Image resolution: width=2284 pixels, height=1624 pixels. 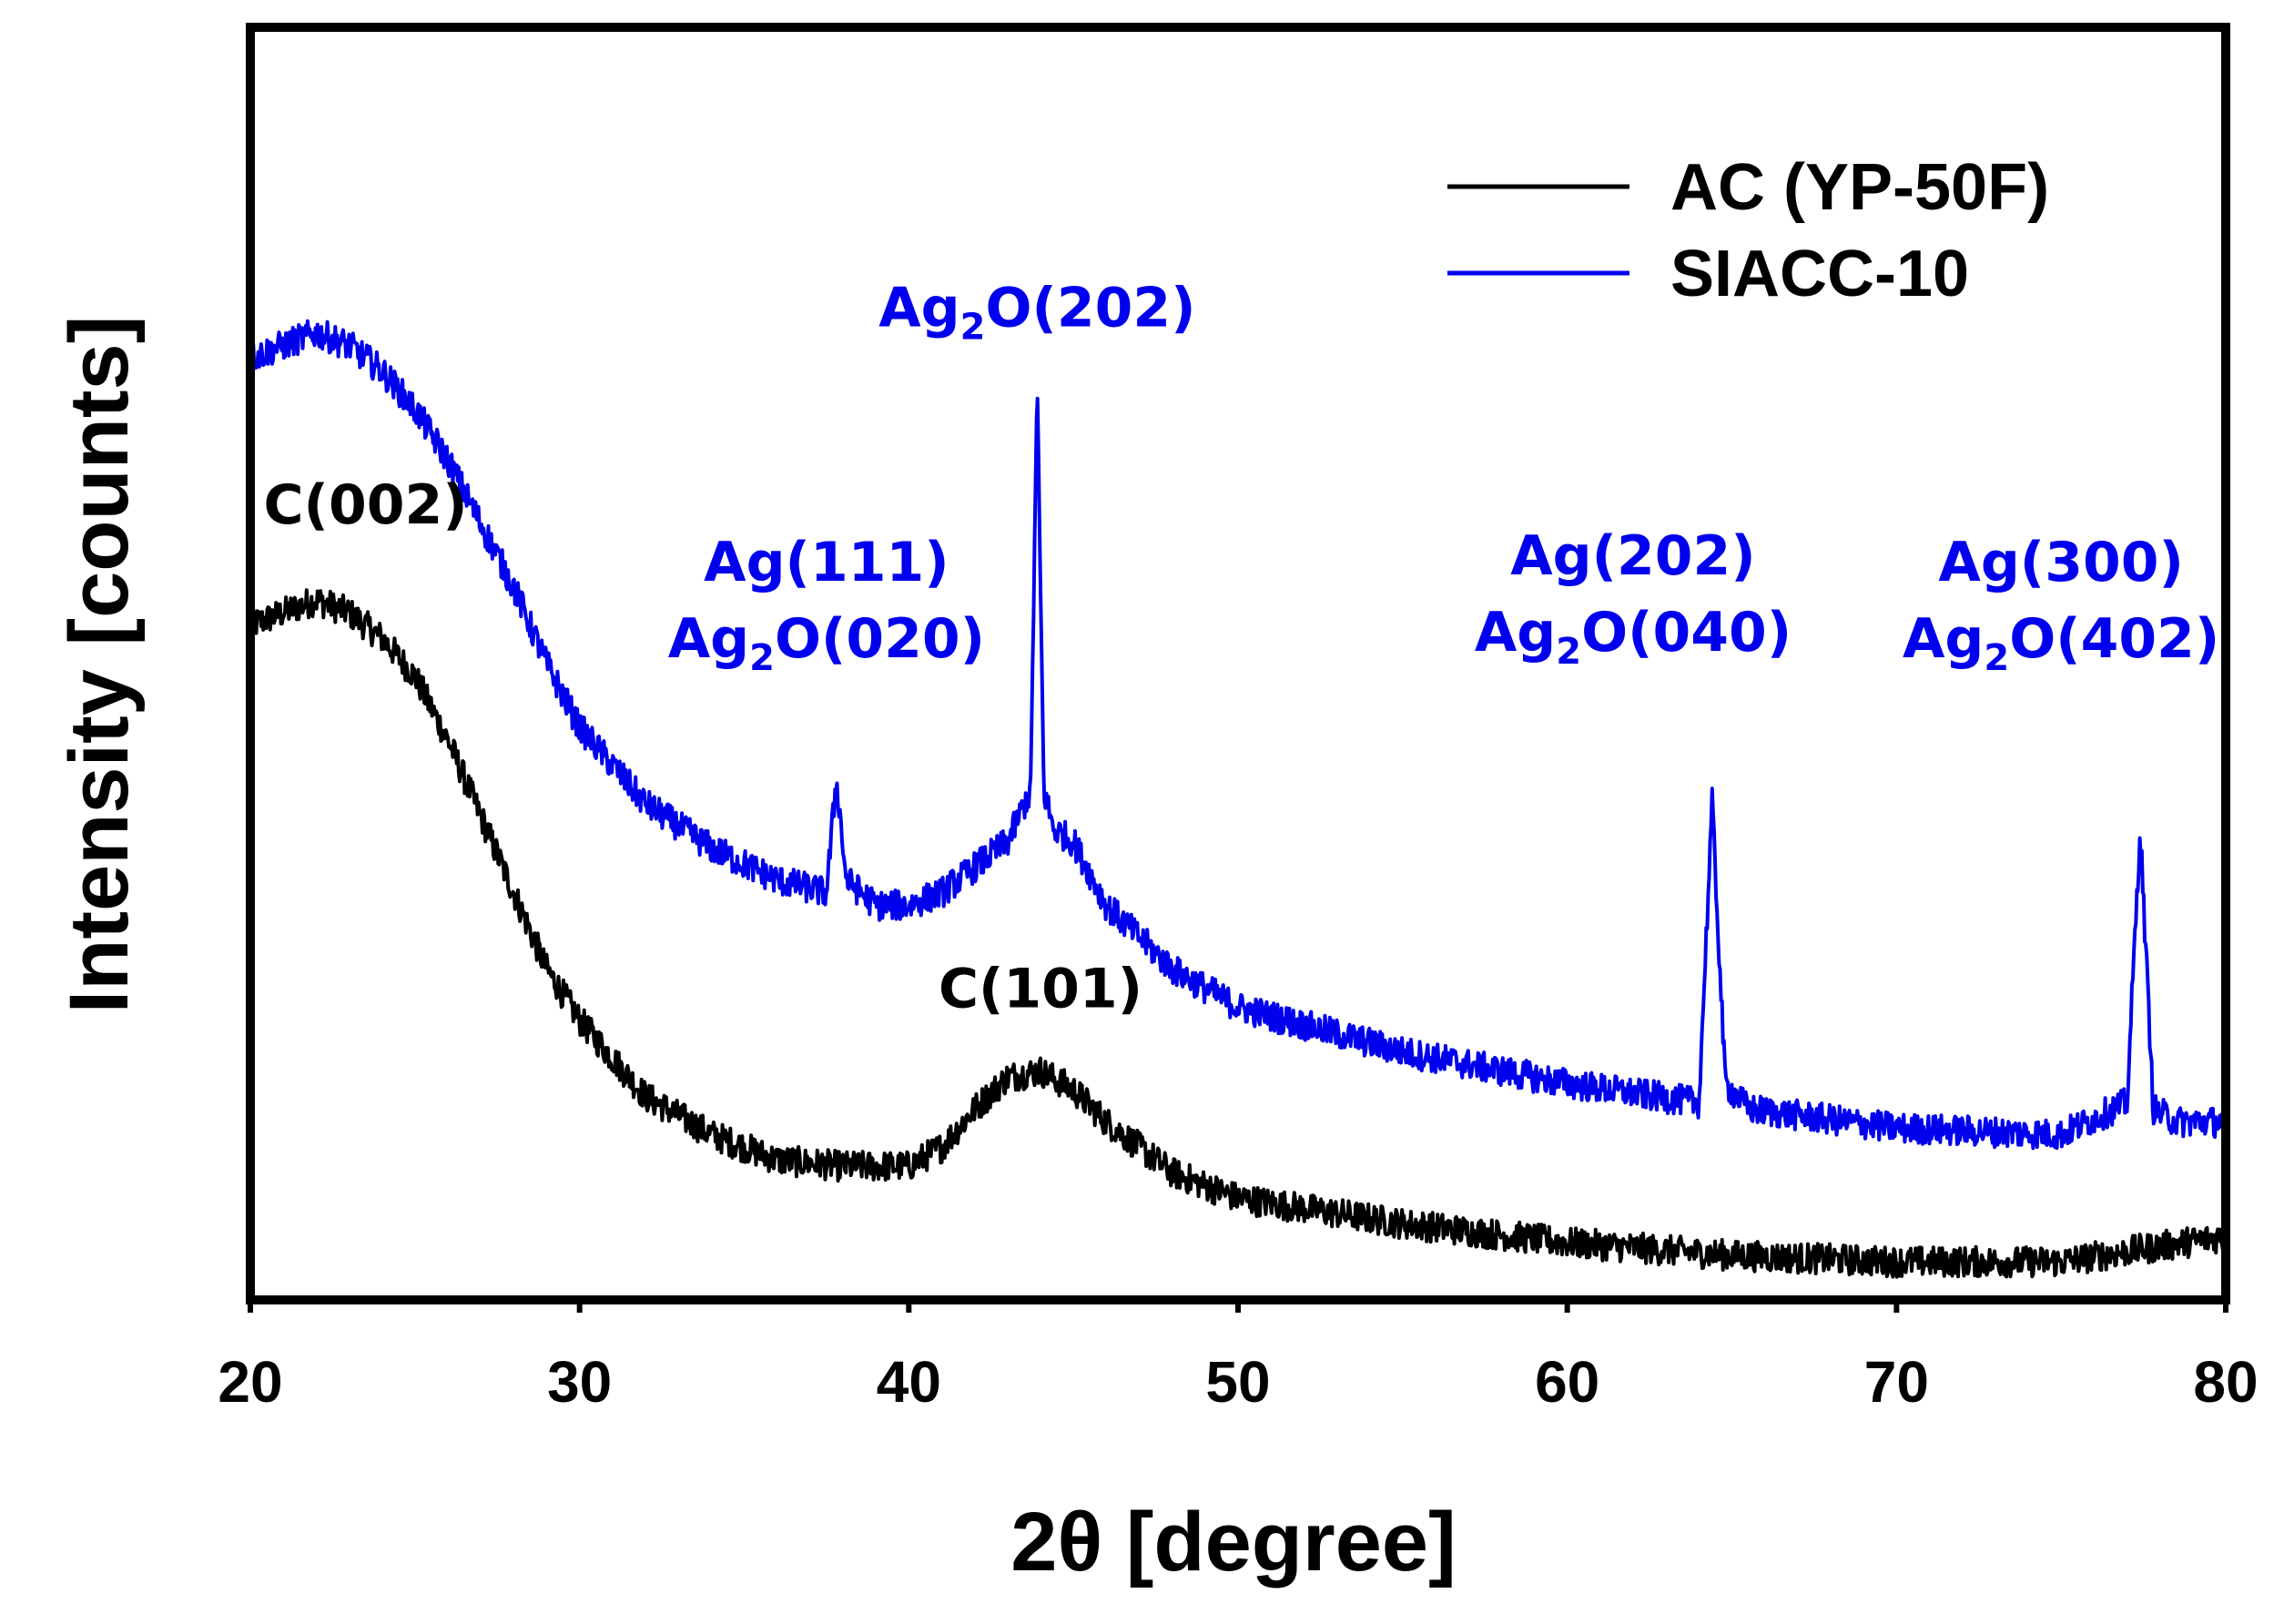 I want to click on x-axis-ticks: 20 30 40 50 60 70 80, so click(x=1238, y=1357).